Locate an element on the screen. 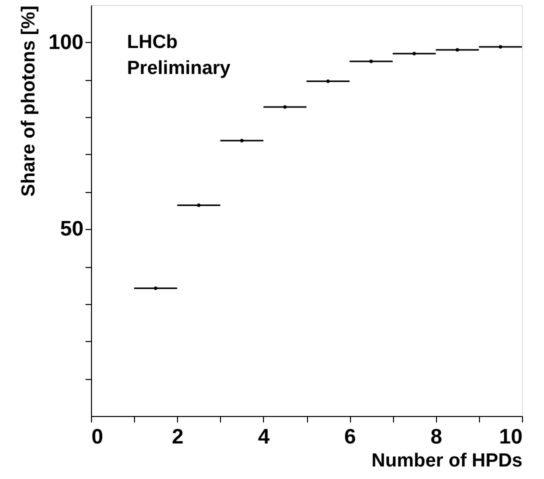 Image resolution: width=544 pixels, height=479 pixels. x-tick-label: 2 is located at coordinates (178, 437).